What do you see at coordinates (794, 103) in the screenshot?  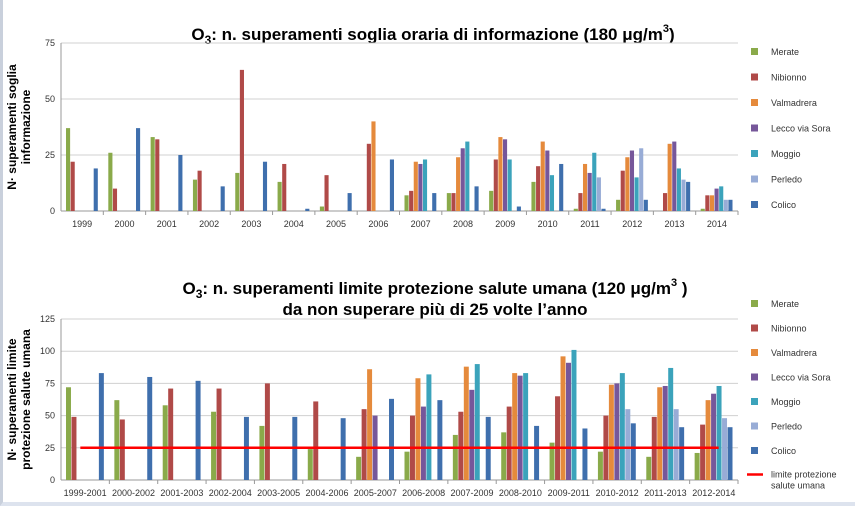 I see `legend-label: Valmadrera` at bounding box center [794, 103].